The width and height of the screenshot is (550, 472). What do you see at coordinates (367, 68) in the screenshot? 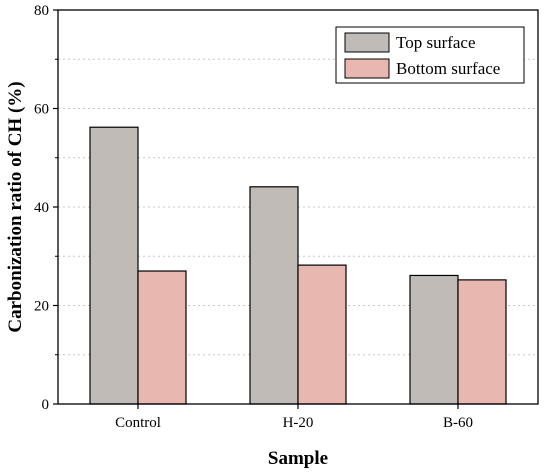
I see `legend-swatch-bottom-surface` at bounding box center [367, 68].